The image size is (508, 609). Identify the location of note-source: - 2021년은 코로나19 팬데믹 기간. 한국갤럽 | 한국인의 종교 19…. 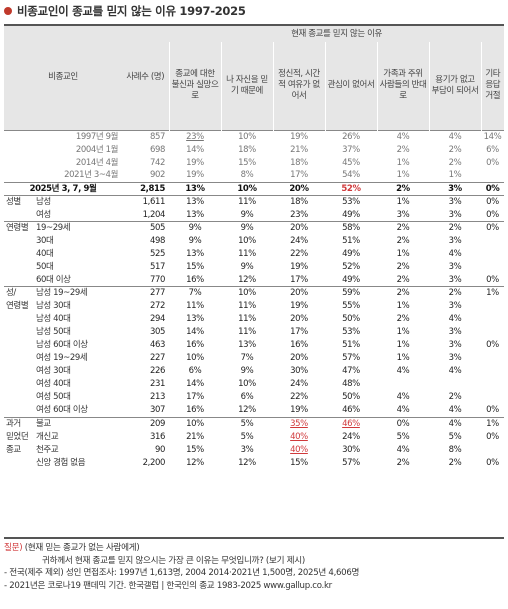
(168, 585).